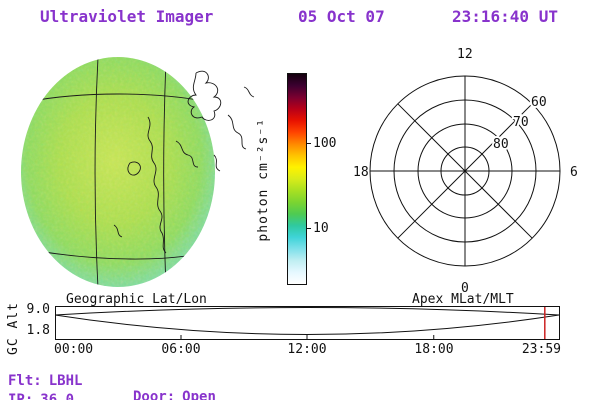 Image resolution: width=600 pixels, height=400 pixels. I want to click on disk-caption: Geographic Lat/Lon, so click(136, 299).